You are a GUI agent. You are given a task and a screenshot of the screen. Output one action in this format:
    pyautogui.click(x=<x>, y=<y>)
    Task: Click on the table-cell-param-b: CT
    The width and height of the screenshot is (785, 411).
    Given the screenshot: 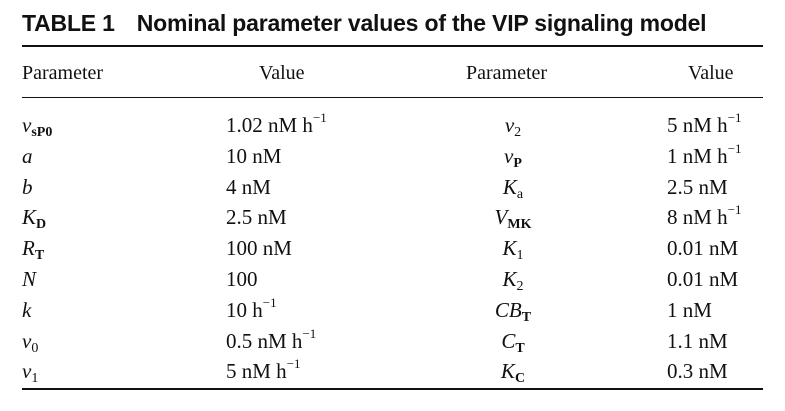 What is the action you would take?
    pyautogui.click(x=513, y=342)
    